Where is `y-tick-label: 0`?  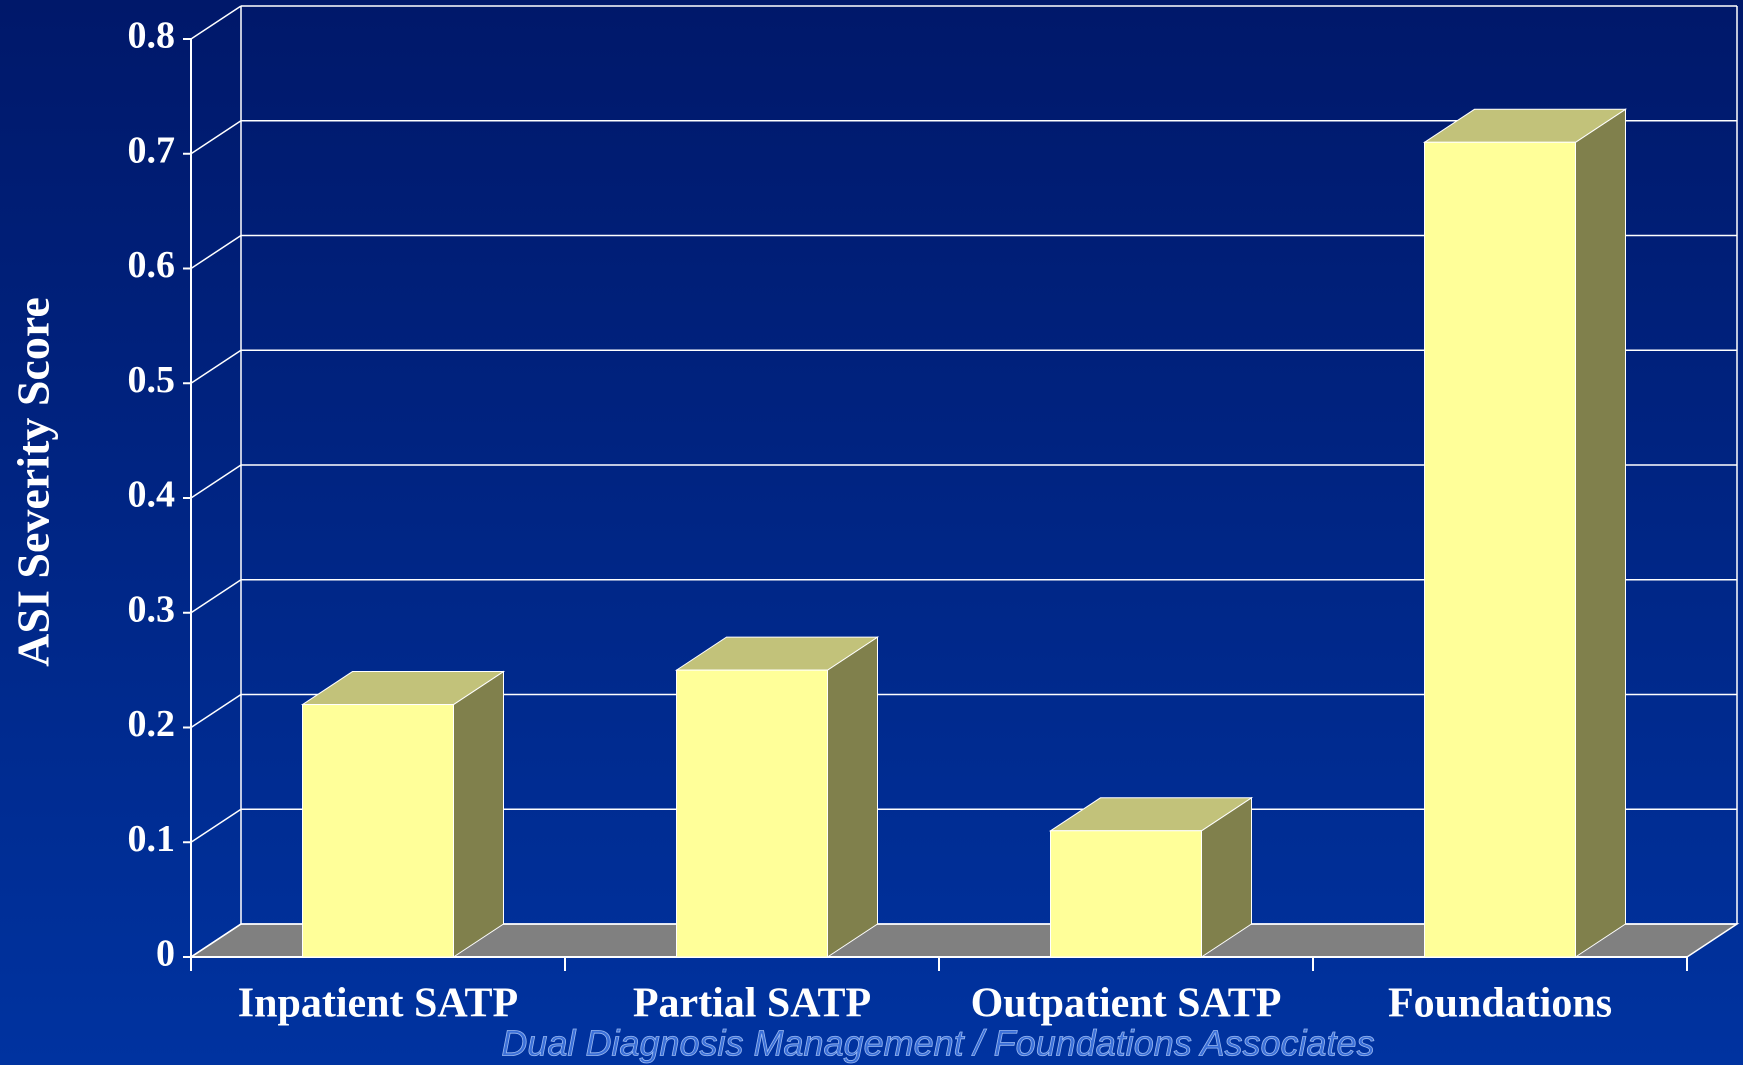 y-tick-label: 0 is located at coordinates (165, 954).